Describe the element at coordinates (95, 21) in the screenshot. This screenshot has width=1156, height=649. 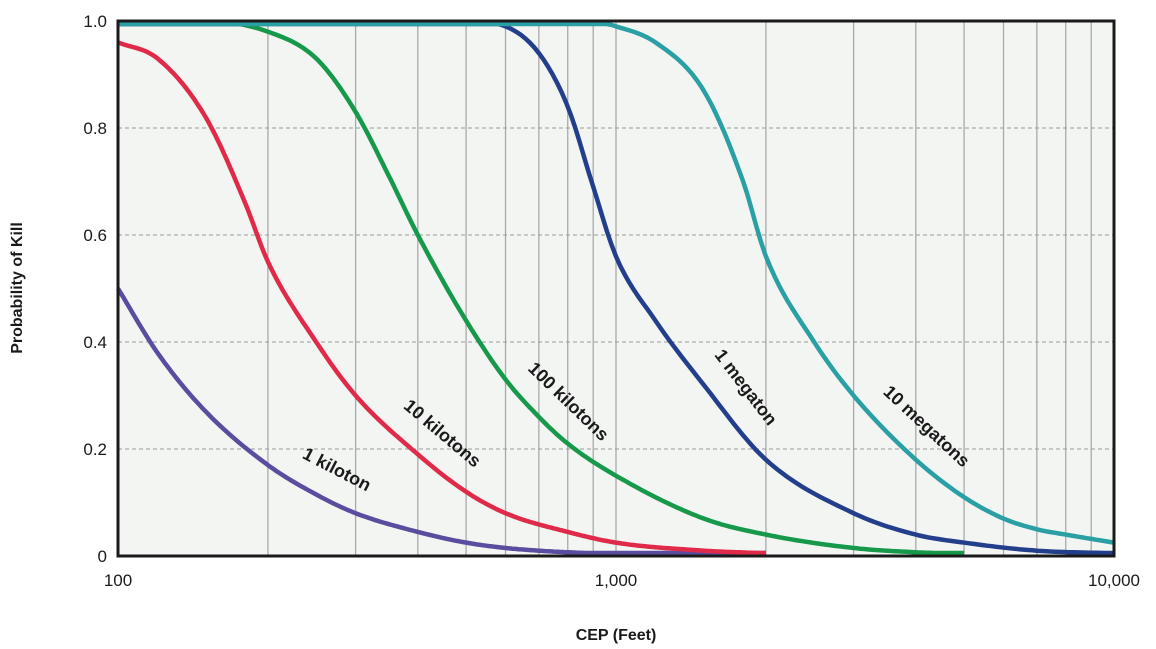
I see `y-tick-label: 1.0` at that location.